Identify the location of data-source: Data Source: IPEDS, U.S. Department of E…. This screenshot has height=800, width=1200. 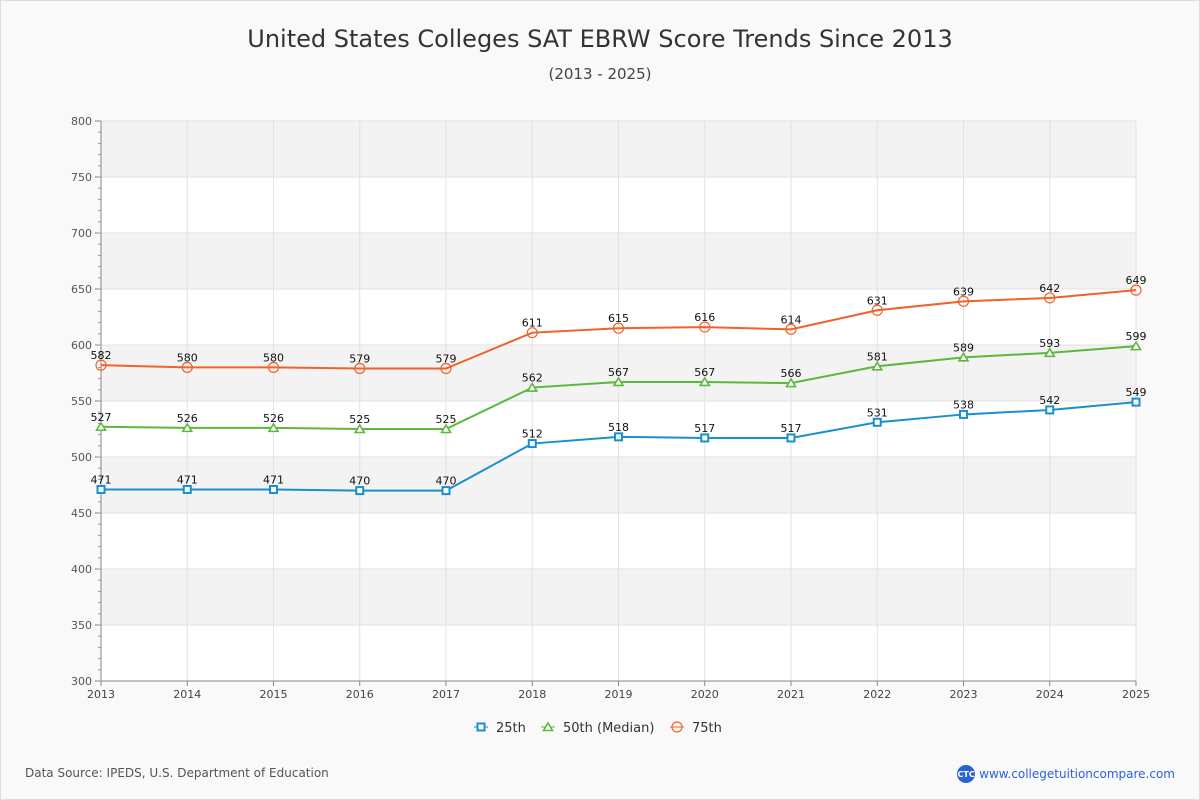
(177, 773).